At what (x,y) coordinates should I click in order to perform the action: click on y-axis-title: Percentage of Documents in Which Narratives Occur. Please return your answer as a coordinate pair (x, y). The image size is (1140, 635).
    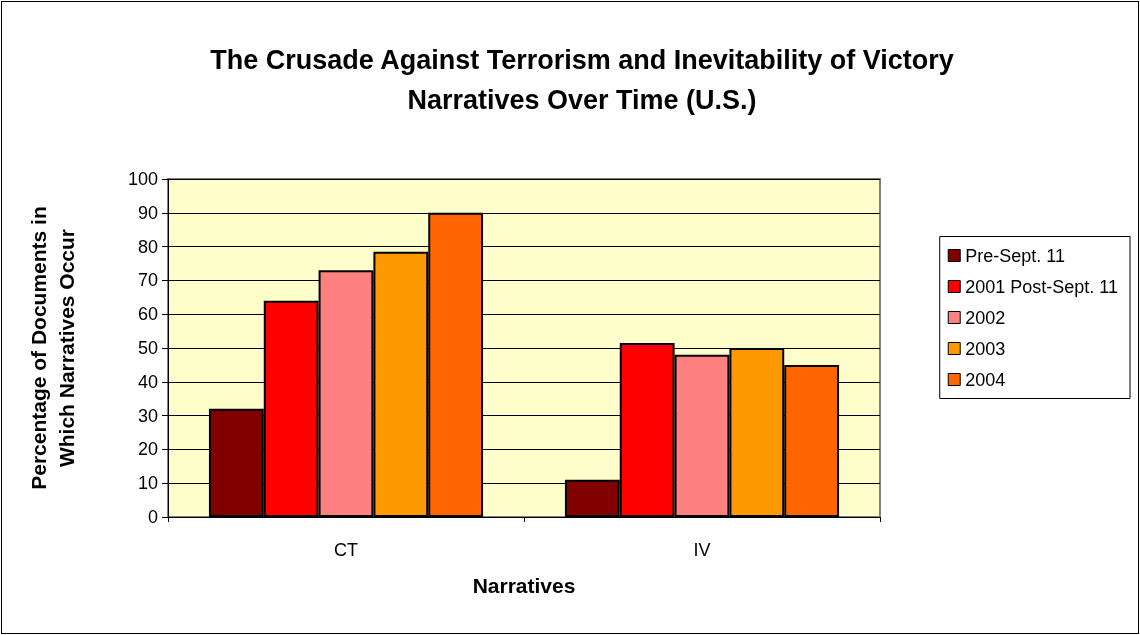
    Looking at the image, I should click on (52, 348).